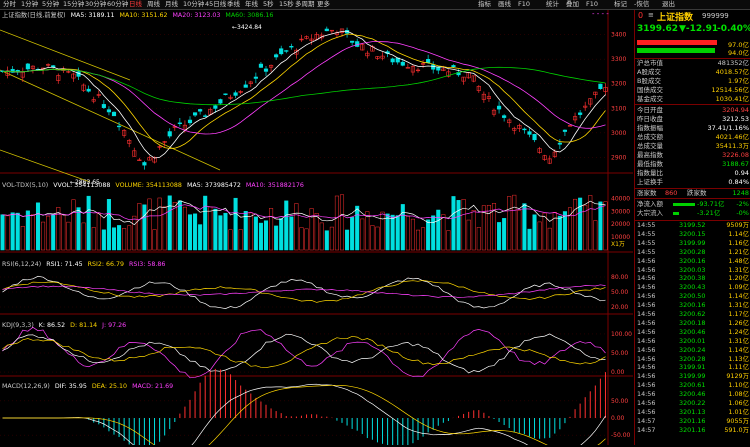 This screenshot has width=750, height=447. What do you see at coordinates (692, 16) in the screenshot?
I see `stock-header: 0 ≡ 上证指数 999999` at bounding box center [692, 16].